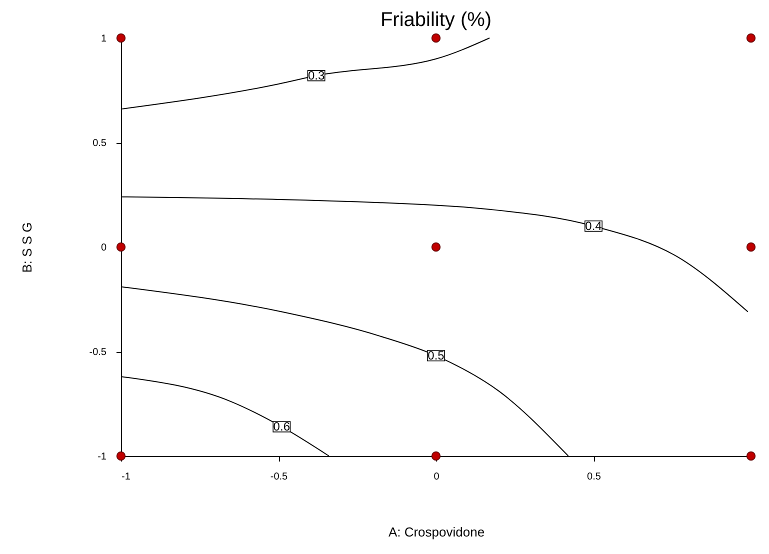 The height and width of the screenshot is (554, 769). I want to click on x-axis-title: A: Crospovidone, so click(436, 532).